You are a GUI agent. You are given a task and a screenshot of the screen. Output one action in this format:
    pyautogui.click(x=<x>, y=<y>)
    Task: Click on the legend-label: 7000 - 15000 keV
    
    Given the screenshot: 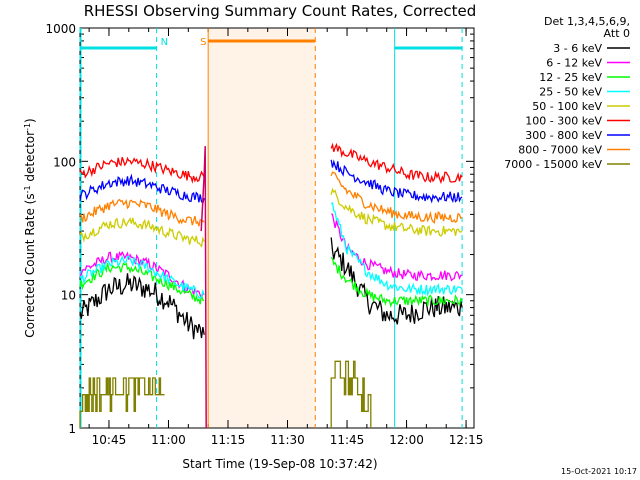 What is the action you would take?
    pyautogui.click(x=553, y=164)
    